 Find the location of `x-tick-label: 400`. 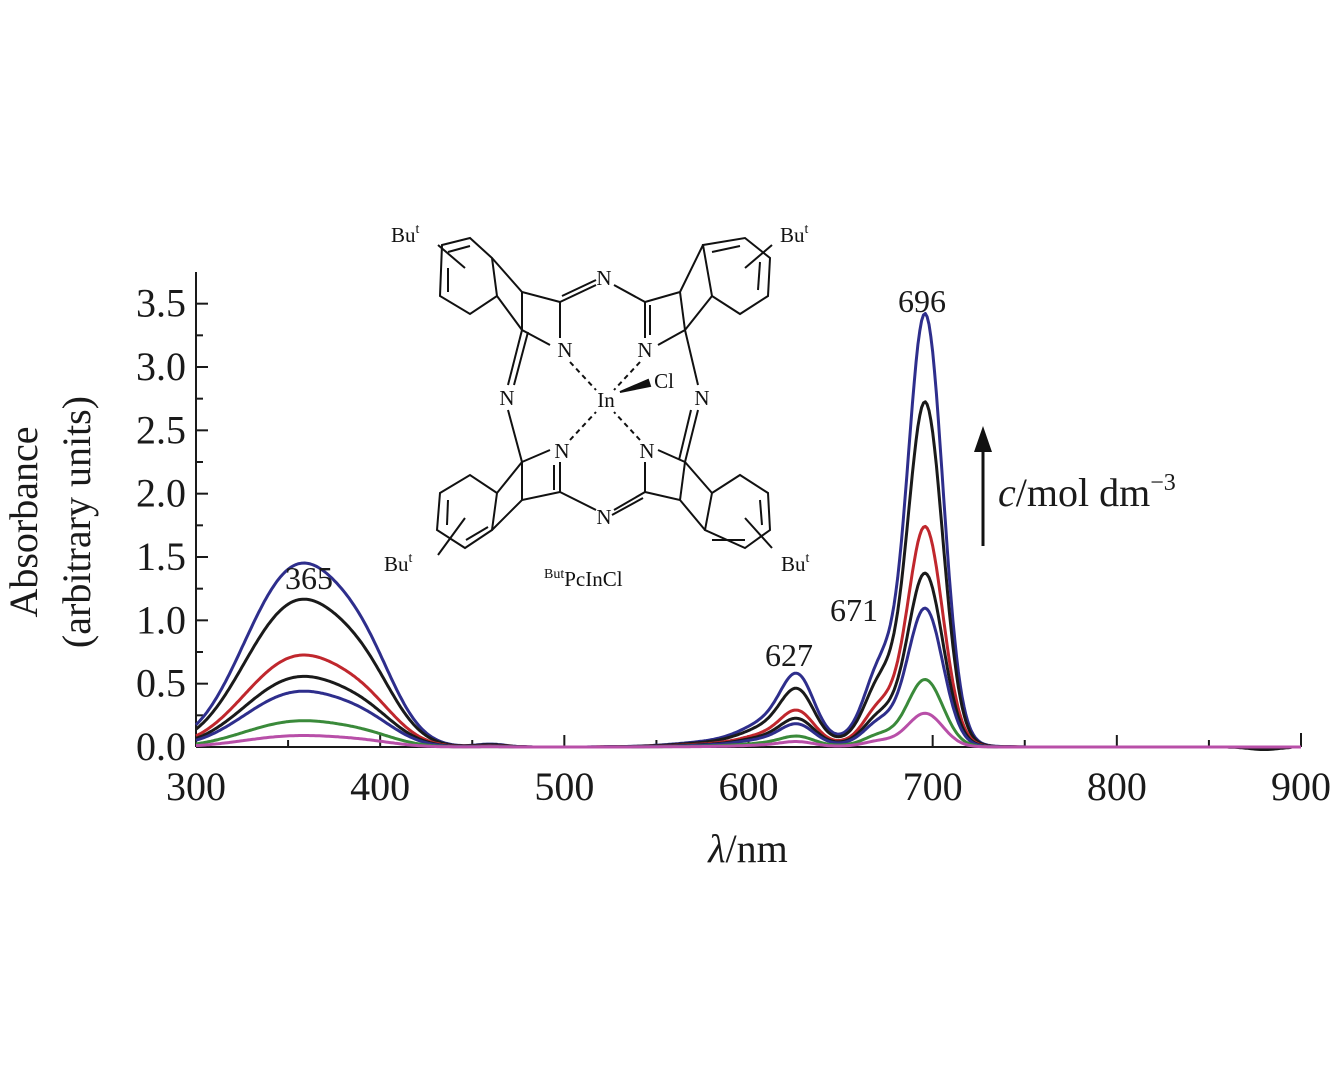

x-tick-label: 400 is located at coordinates (380, 786).